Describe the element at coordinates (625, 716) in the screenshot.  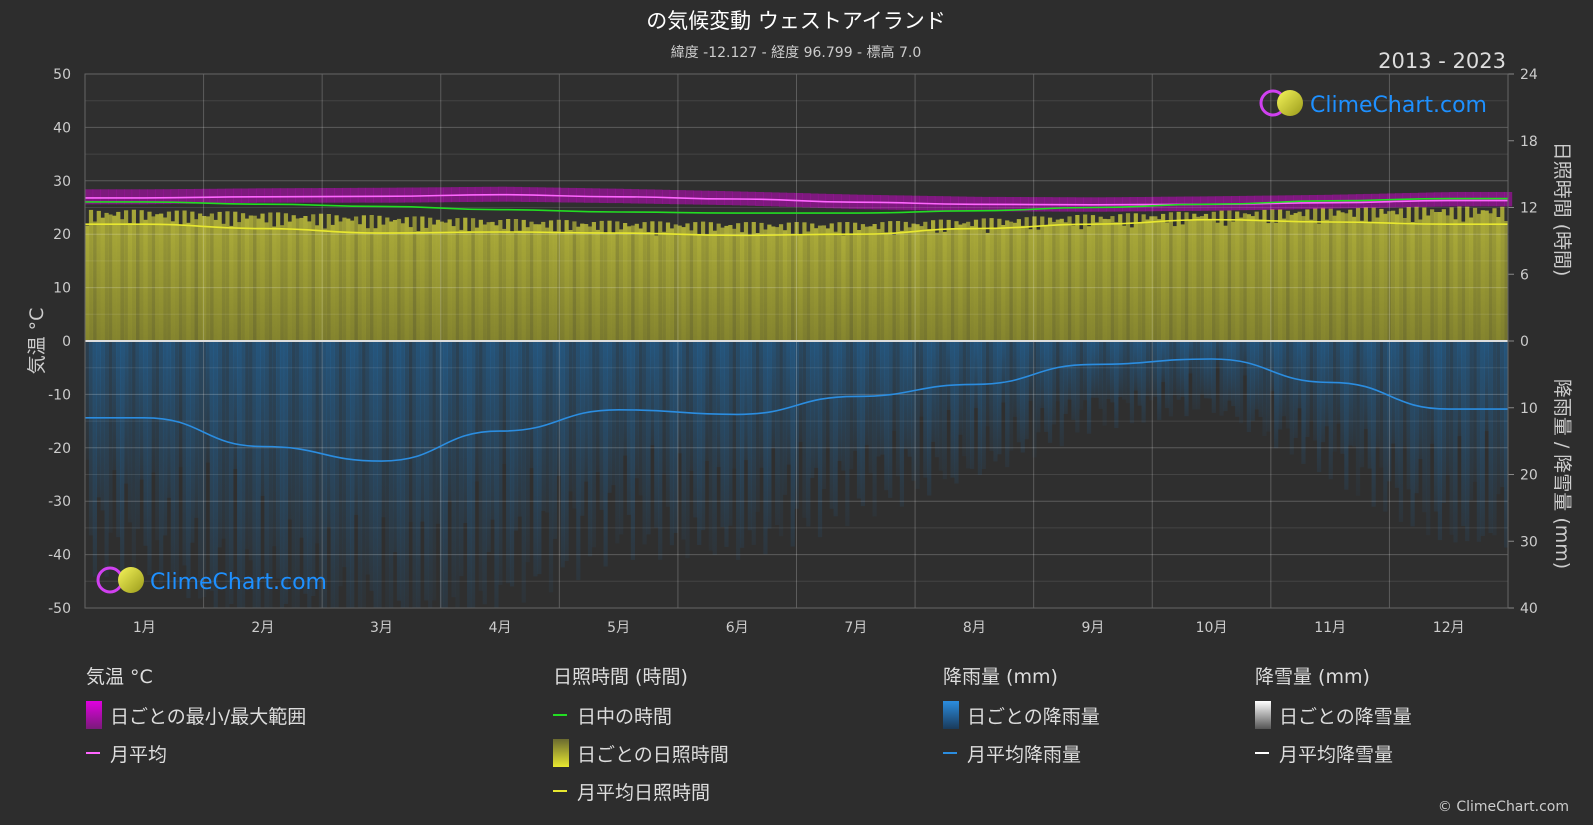
I see `legend-label: 日中の時間` at that location.